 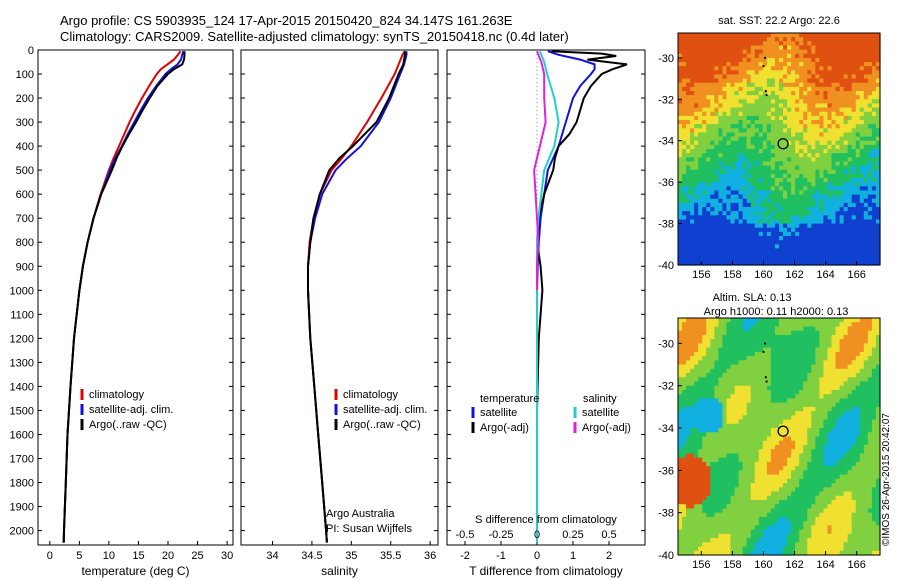 I want to click on sla-map-frame, so click(x=779, y=436).